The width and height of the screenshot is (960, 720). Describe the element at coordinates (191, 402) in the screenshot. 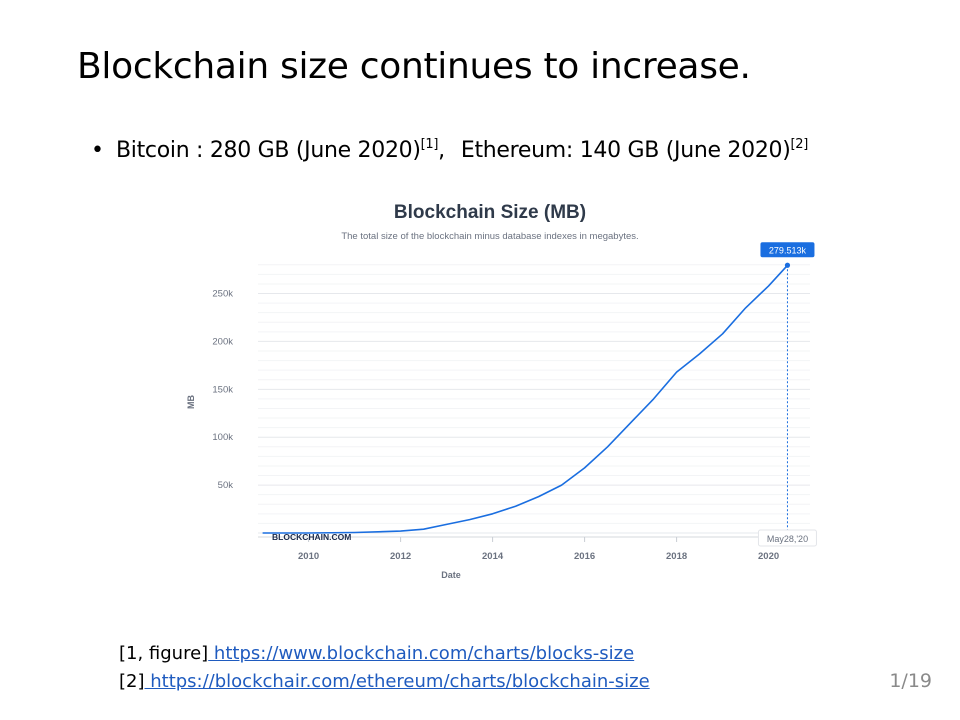

I see `y-axis-label: MB` at that location.